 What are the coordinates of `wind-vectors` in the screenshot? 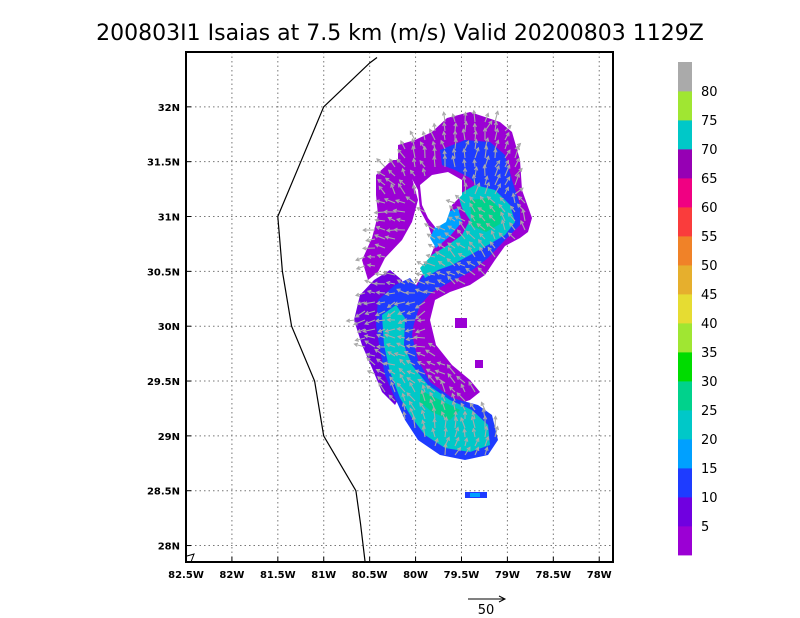 It's located at (435, 282).